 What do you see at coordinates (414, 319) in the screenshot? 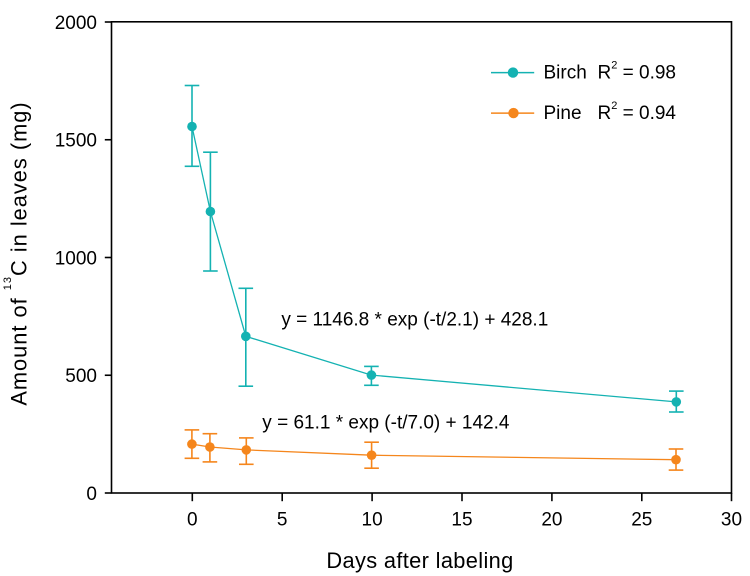
I see `svg-text:y = 1146.8 * exp (-t/2.1) + 42: y = 1146.8 * exp (-t/2.1) + 428.1` at bounding box center [414, 319].